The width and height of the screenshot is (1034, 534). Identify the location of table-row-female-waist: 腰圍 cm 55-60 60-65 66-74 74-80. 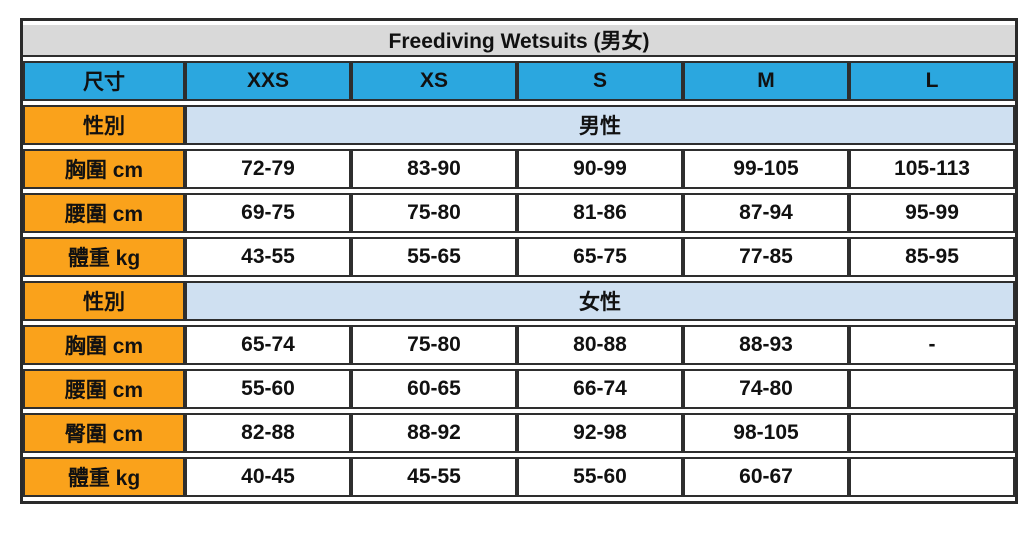
(519, 389).